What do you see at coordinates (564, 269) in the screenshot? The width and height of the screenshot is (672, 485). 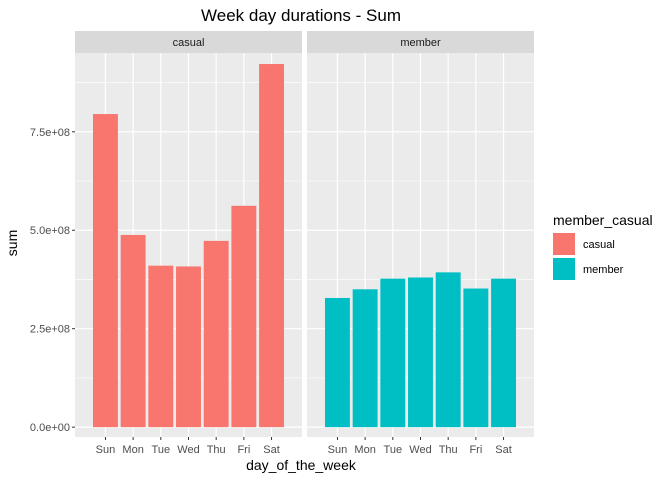 I see `legend-key-member` at bounding box center [564, 269].